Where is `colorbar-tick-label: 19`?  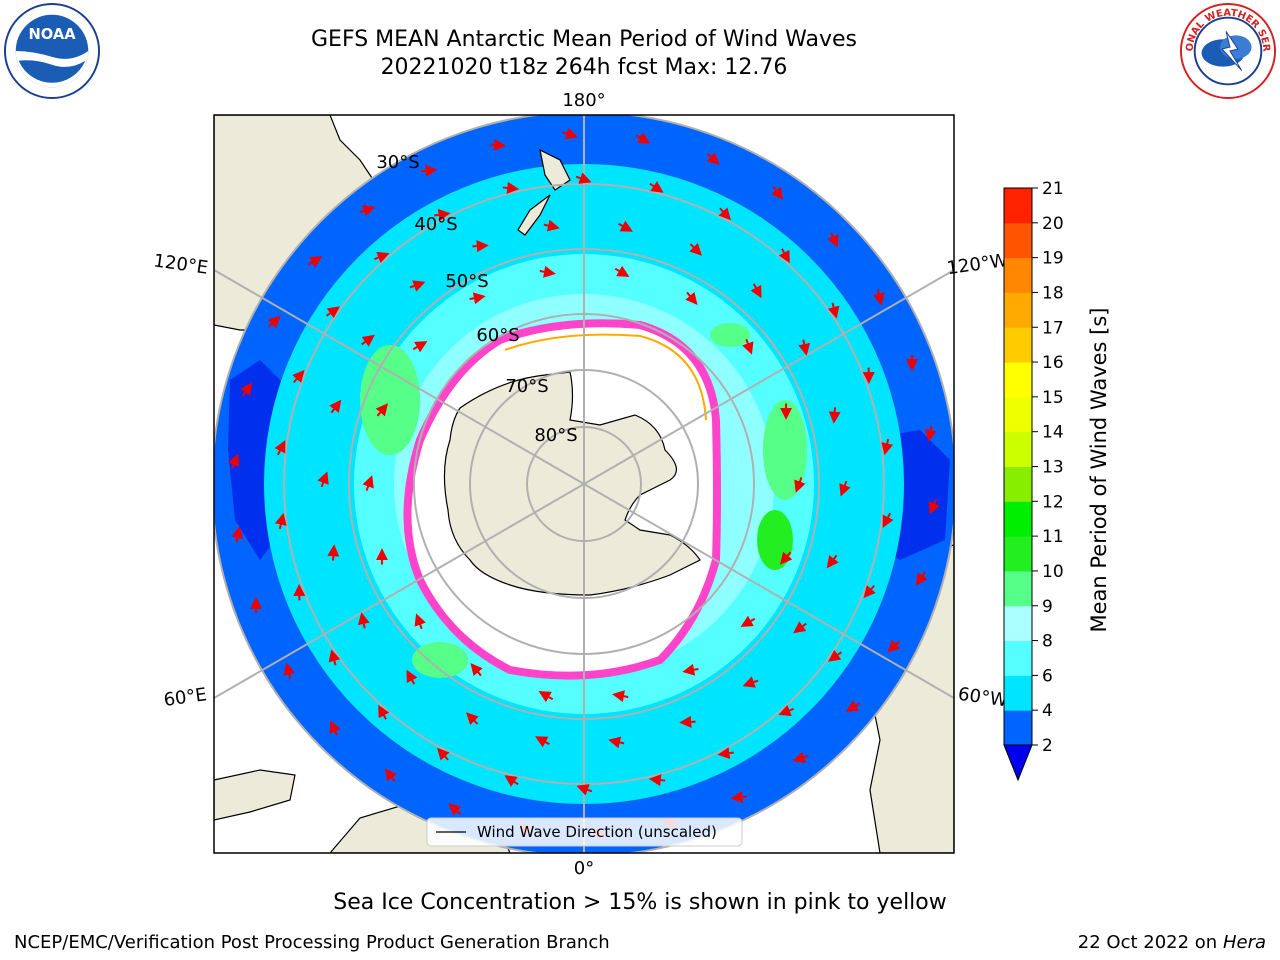 colorbar-tick-label: 19 is located at coordinates (1053, 259).